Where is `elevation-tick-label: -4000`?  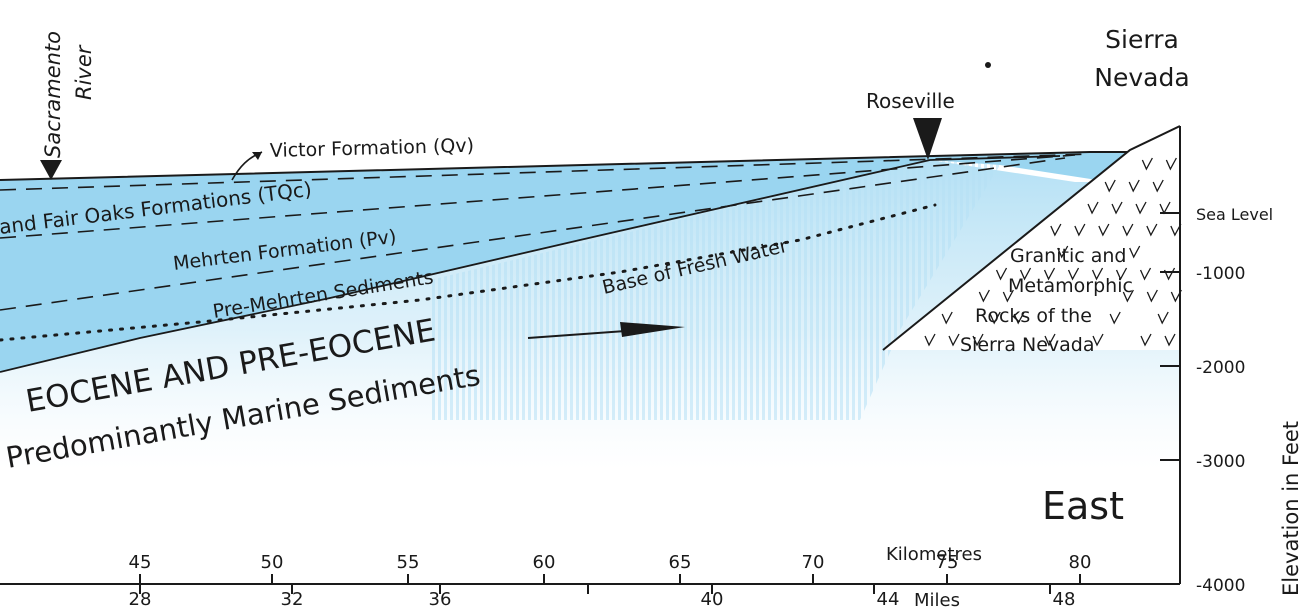 elevation-tick-label: -4000 is located at coordinates (1220, 586).